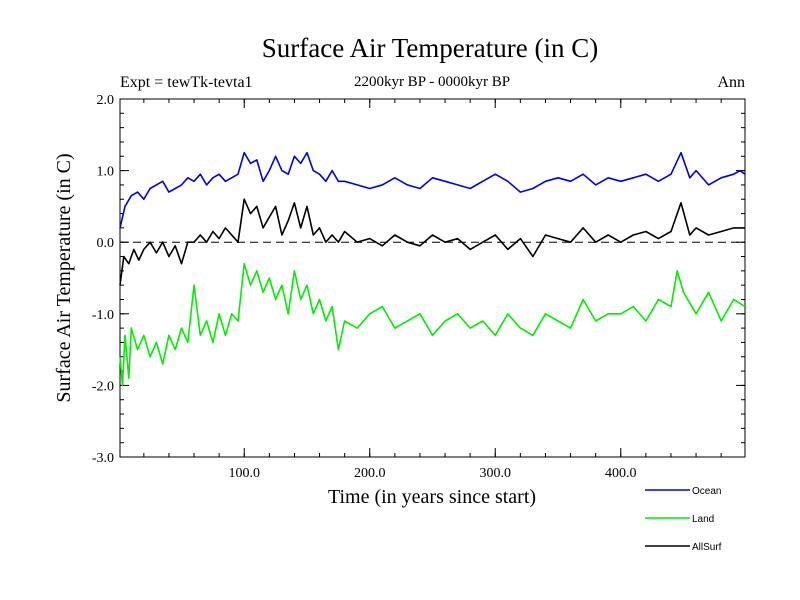 This screenshot has height=600, width=800. I want to click on y-tick-label: -3.0, so click(103, 458).